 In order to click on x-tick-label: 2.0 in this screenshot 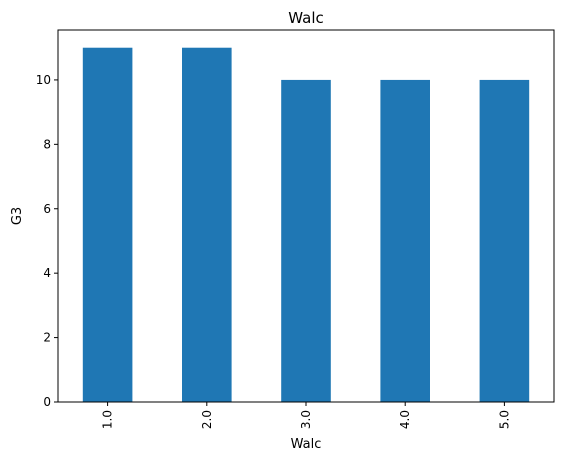, I will do `click(207, 419)`.